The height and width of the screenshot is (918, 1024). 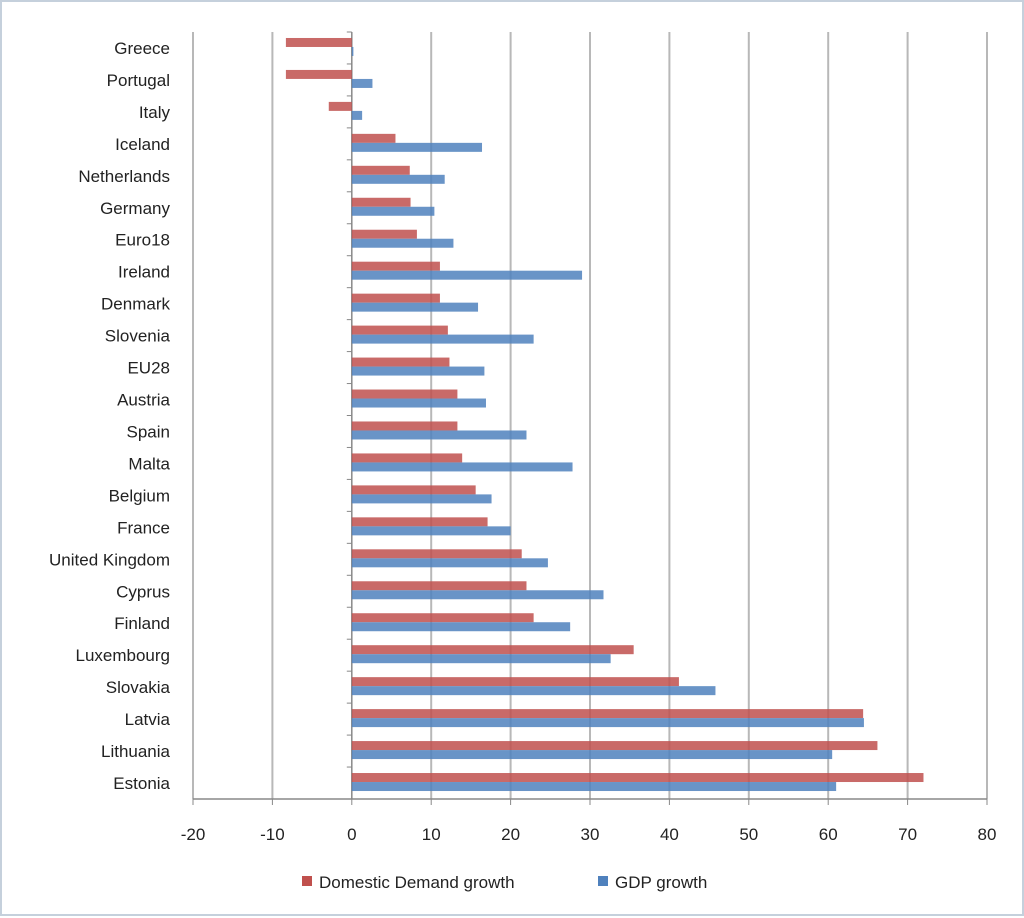 What do you see at coordinates (510, 834) in the screenshot?
I see `x-tick-label: 20` at bounding box center [510, 834].